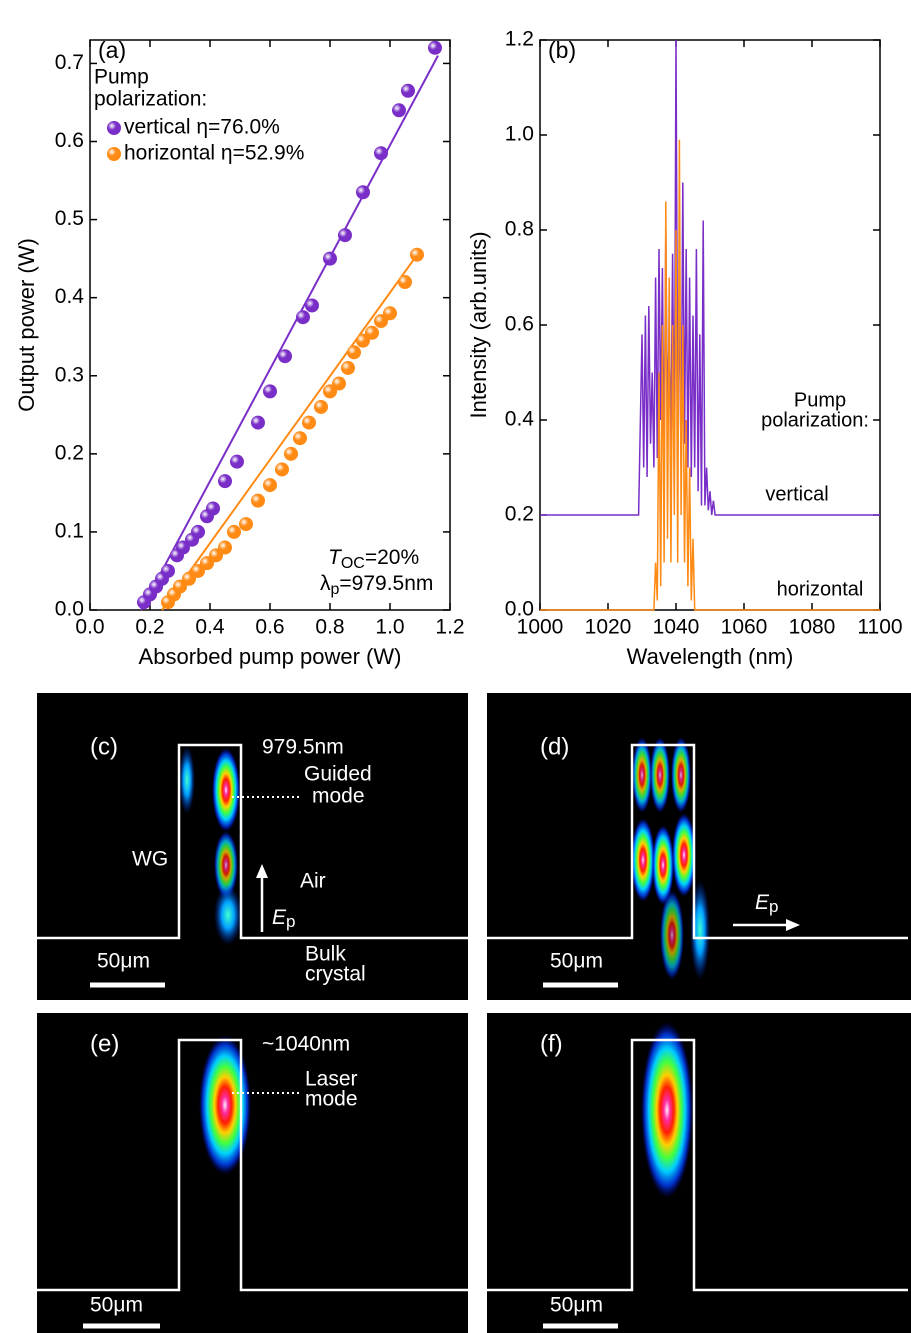 This screenshot has width=911, height=1333. I want to click on fit-line, so click(289, 333).